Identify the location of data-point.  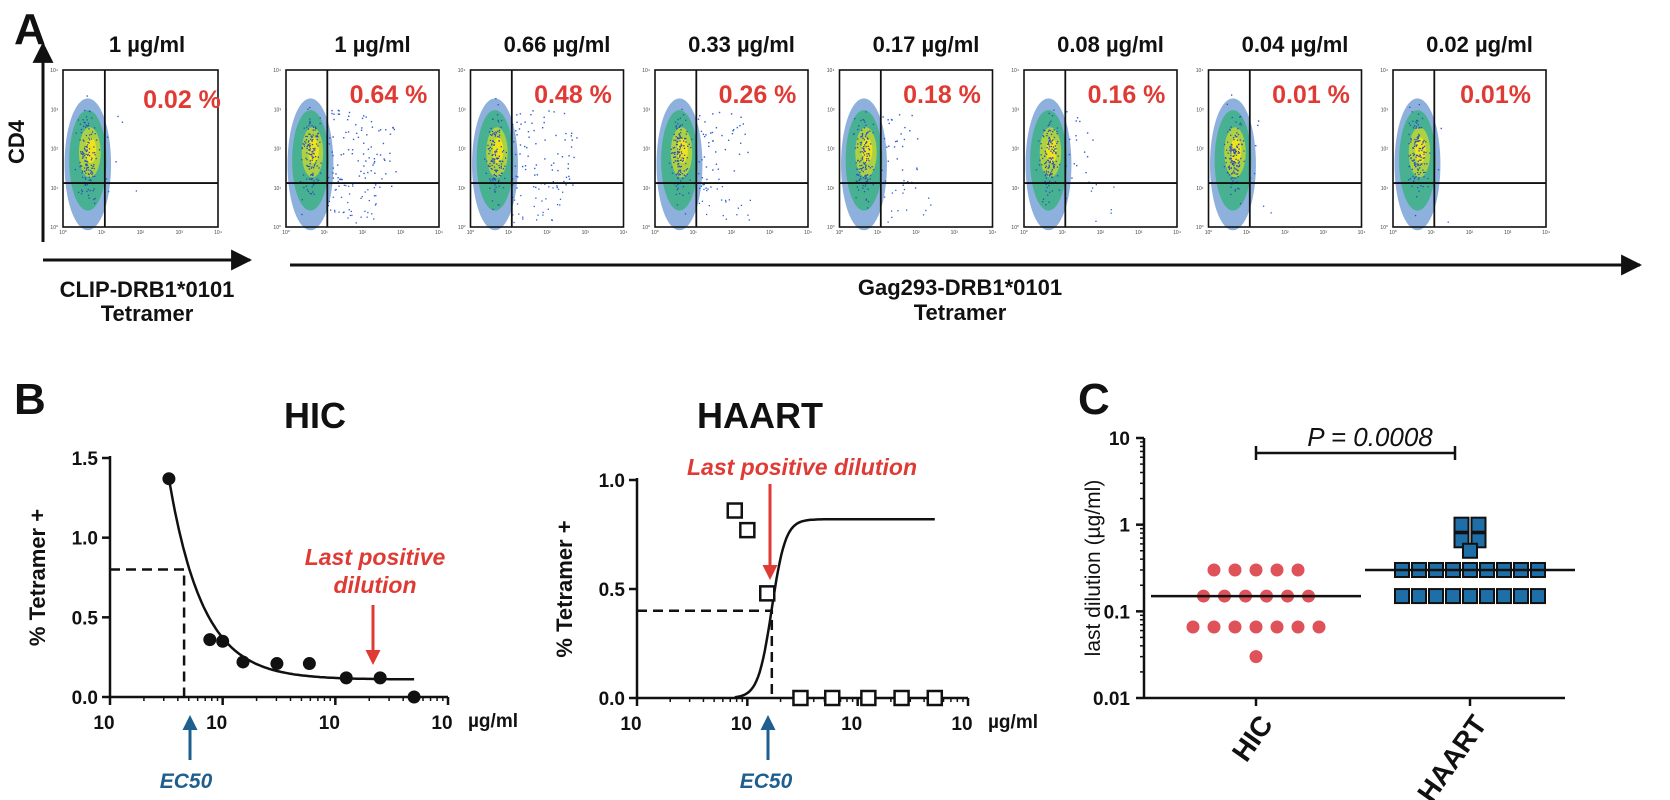
(800, 698).